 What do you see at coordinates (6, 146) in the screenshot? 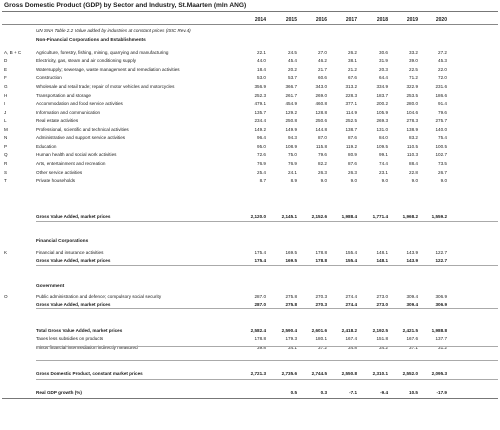
I see `isic-code: P` at bounding box center [6, 146].